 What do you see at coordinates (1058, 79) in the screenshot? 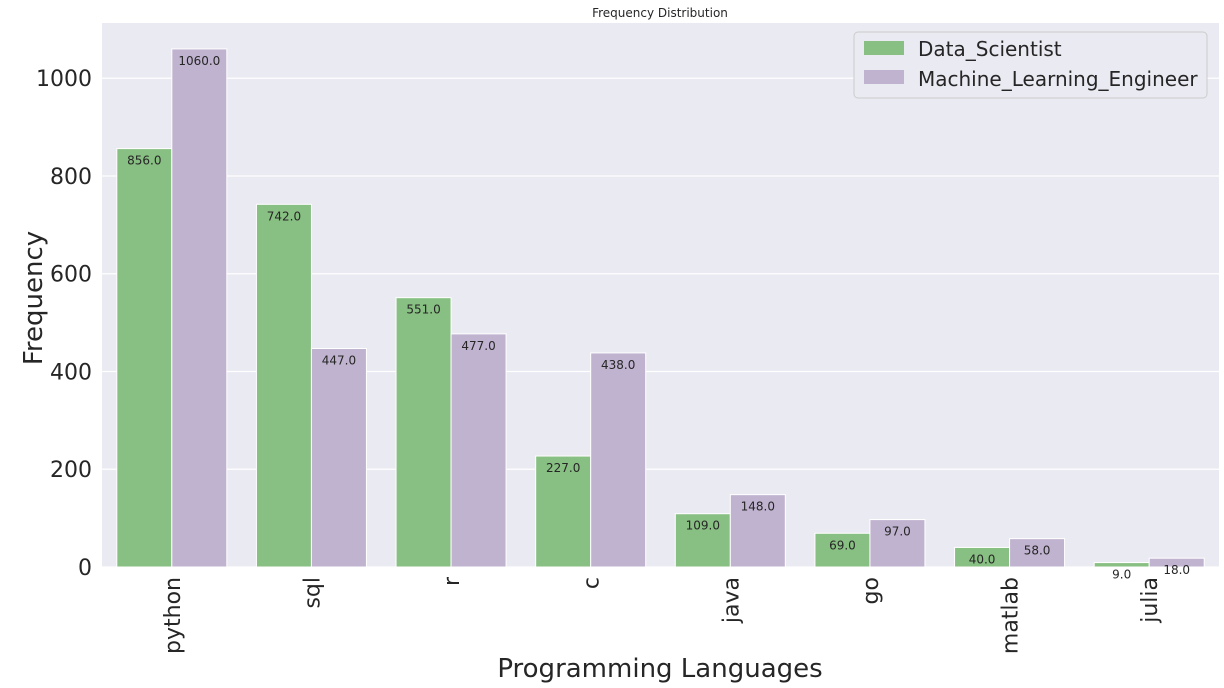
I see `legend-label-machine-learning-engineer: Machine_Learning_Engineer` at bounding box center [1058, 79].